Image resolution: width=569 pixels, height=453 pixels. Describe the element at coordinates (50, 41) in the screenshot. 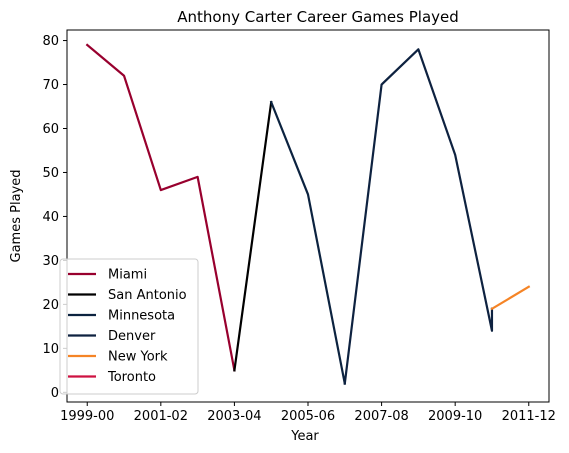

I see `y-tick-label: 80` at that location.